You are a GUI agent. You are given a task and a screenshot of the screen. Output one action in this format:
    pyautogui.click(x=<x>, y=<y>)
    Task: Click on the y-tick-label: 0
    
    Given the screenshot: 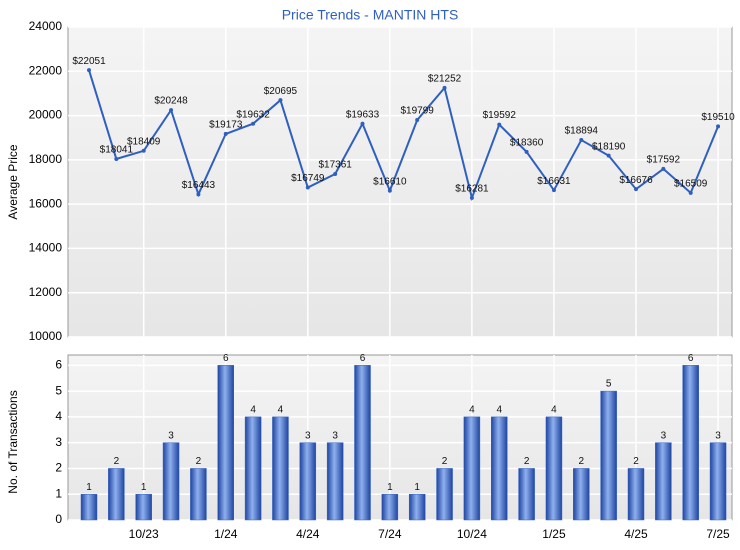 What is the action you would take?
    pyautogui.click(x=58, y=519)
    